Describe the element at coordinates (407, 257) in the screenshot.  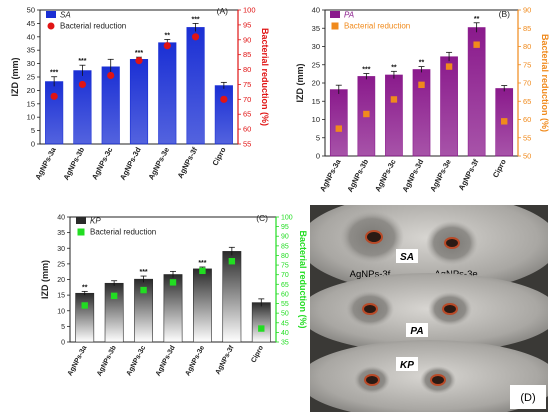
I see `plate-label-sa: SA` at that location.